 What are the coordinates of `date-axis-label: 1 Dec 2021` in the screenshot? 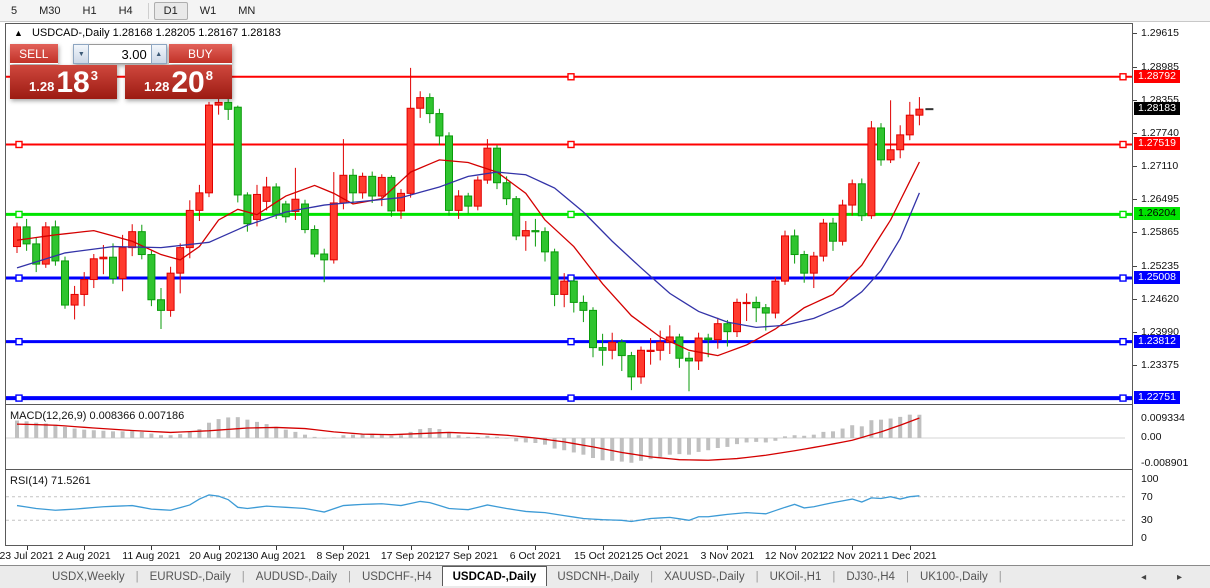 It's located at (909, 556).